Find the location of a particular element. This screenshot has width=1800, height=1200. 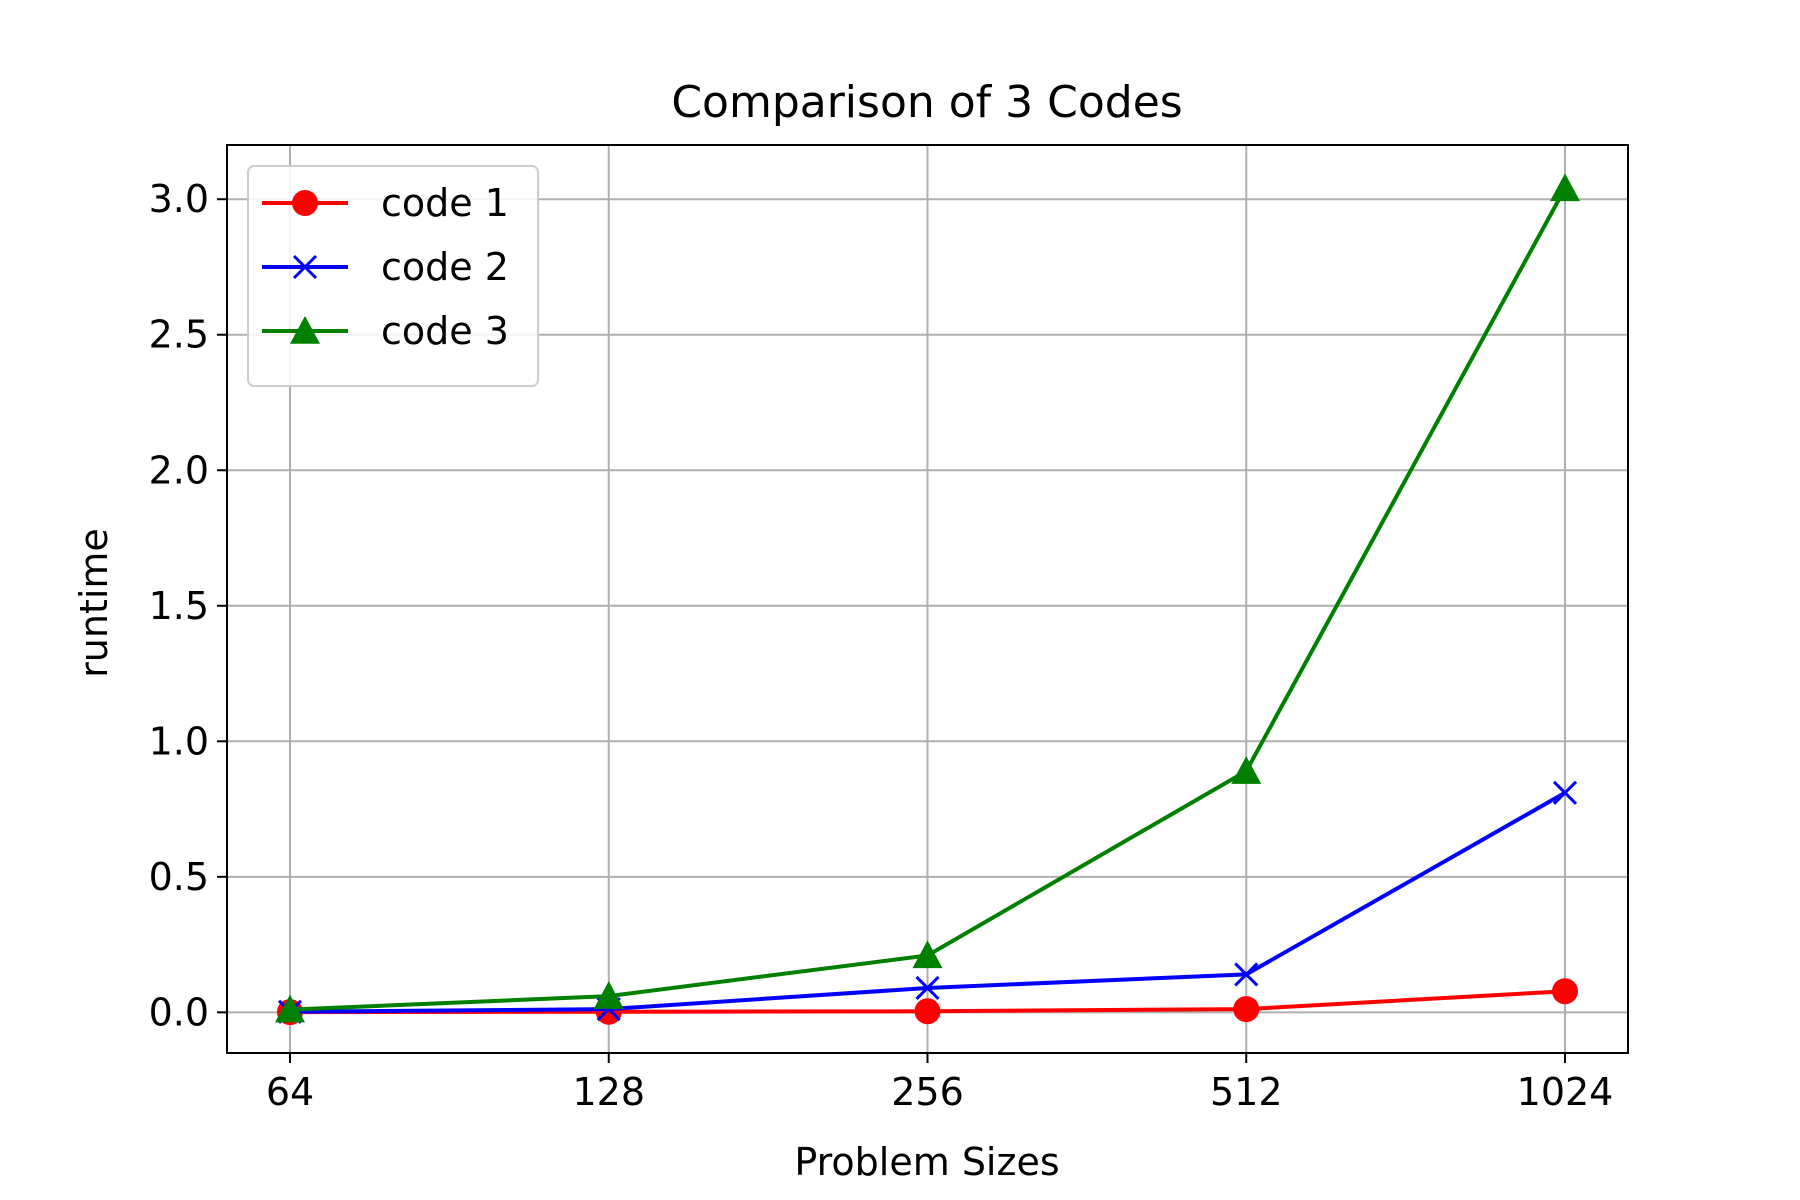

x-axis: 64 128 256 512 1024 is located at coordinates (940, 1083).